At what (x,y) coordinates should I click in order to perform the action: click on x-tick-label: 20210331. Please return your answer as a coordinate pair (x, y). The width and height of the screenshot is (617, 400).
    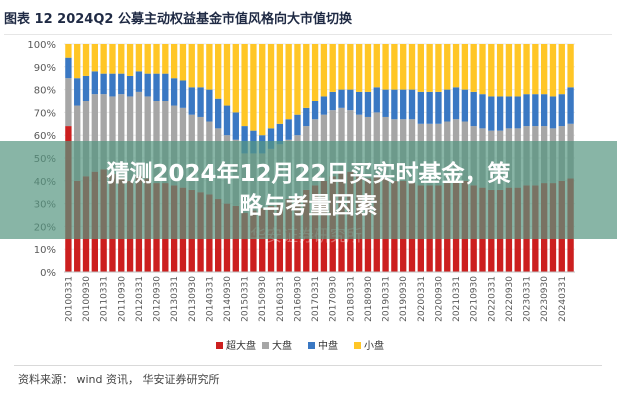
    Looking at the image, I should click on (457, 299).